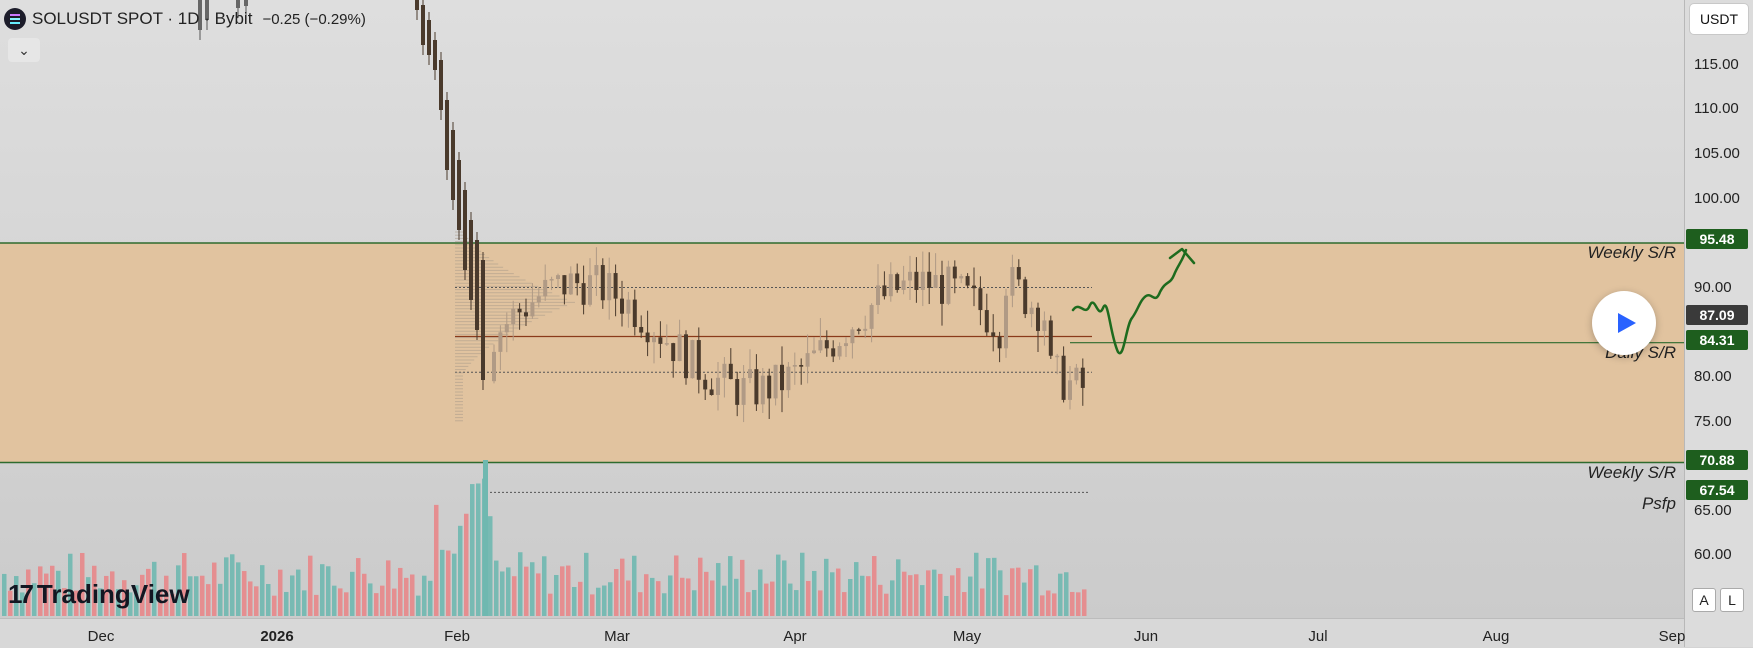 The image size is (1753, 648). I want to click on price-tick: 110.00, so click(1716, 108).